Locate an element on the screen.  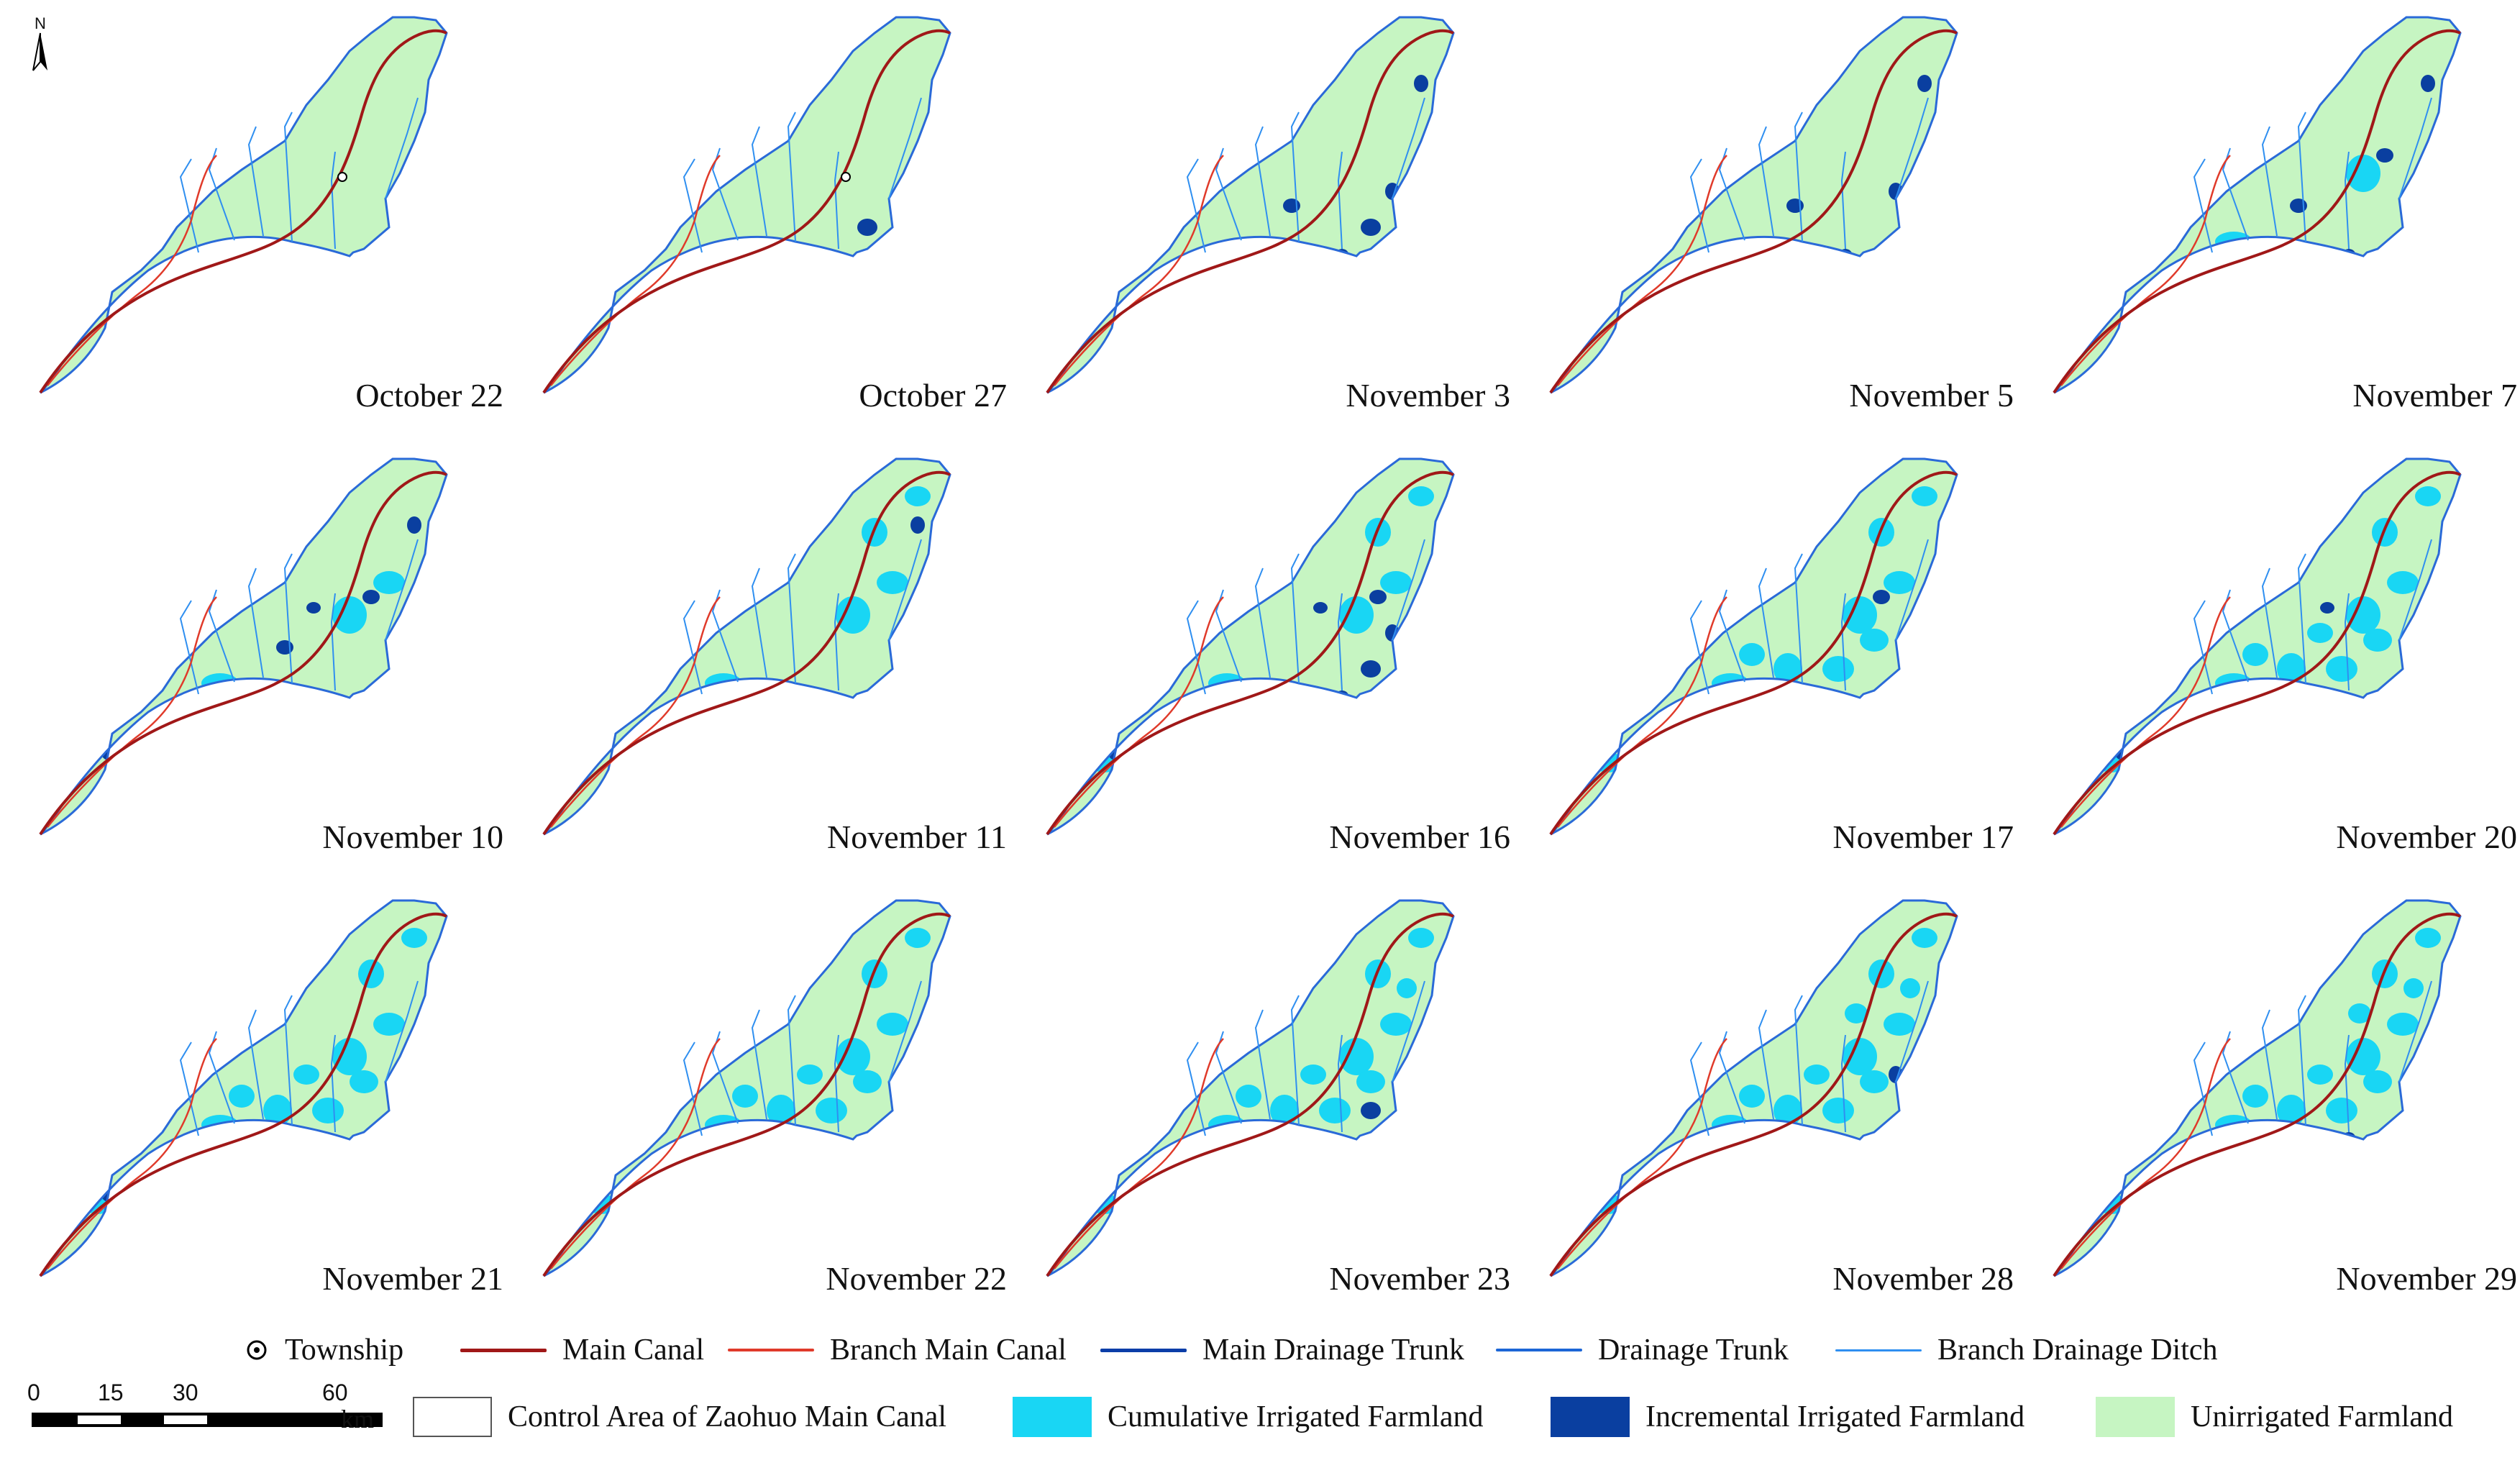
scale-bar-graphic is located at coordinates (207, 1420).